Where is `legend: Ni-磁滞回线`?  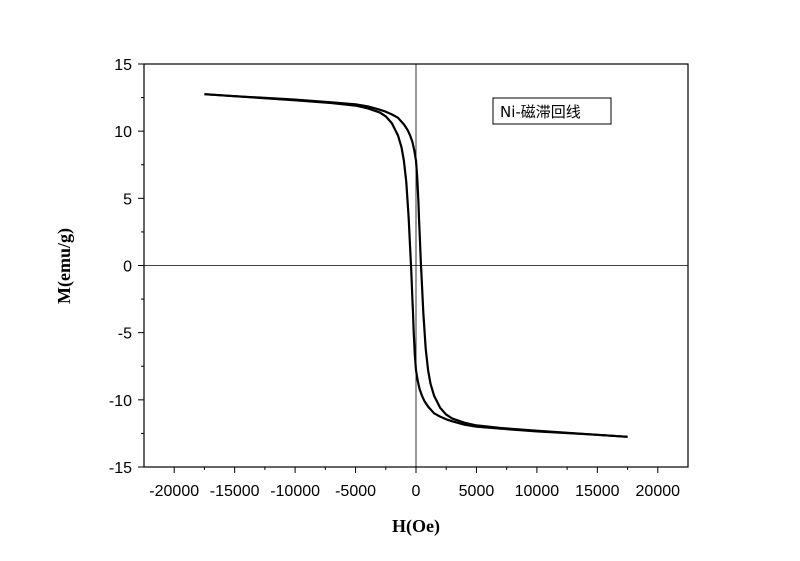 legend: Ni-磁滞回线 is located at coordinates (552, 111).